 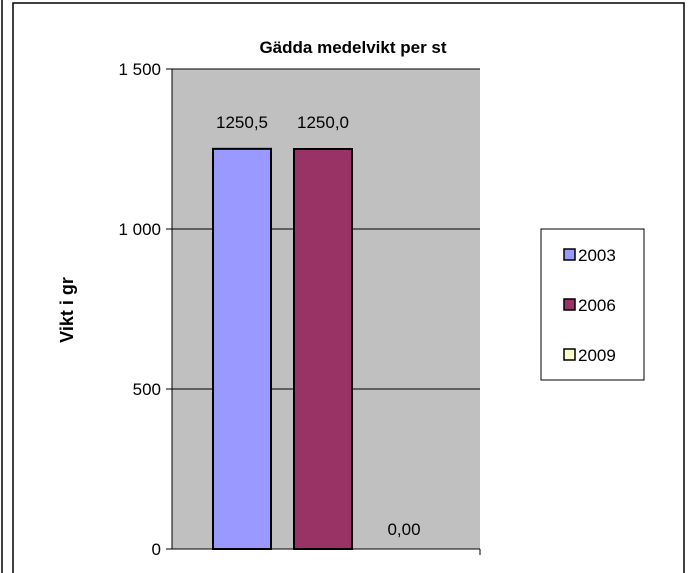 I want to click on legend-box, so click(x=592, y=304).